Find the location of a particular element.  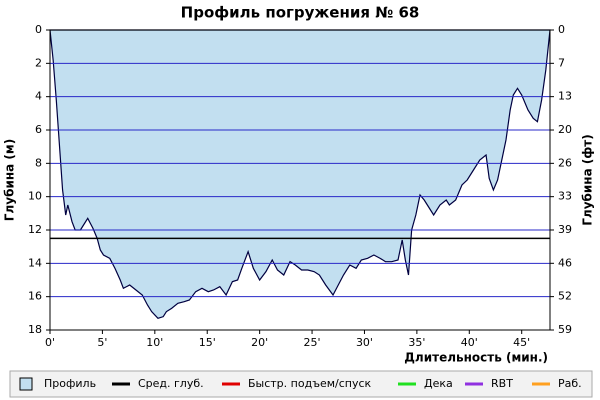

x-tick-label: 5' is located at coordinates (102, 342).